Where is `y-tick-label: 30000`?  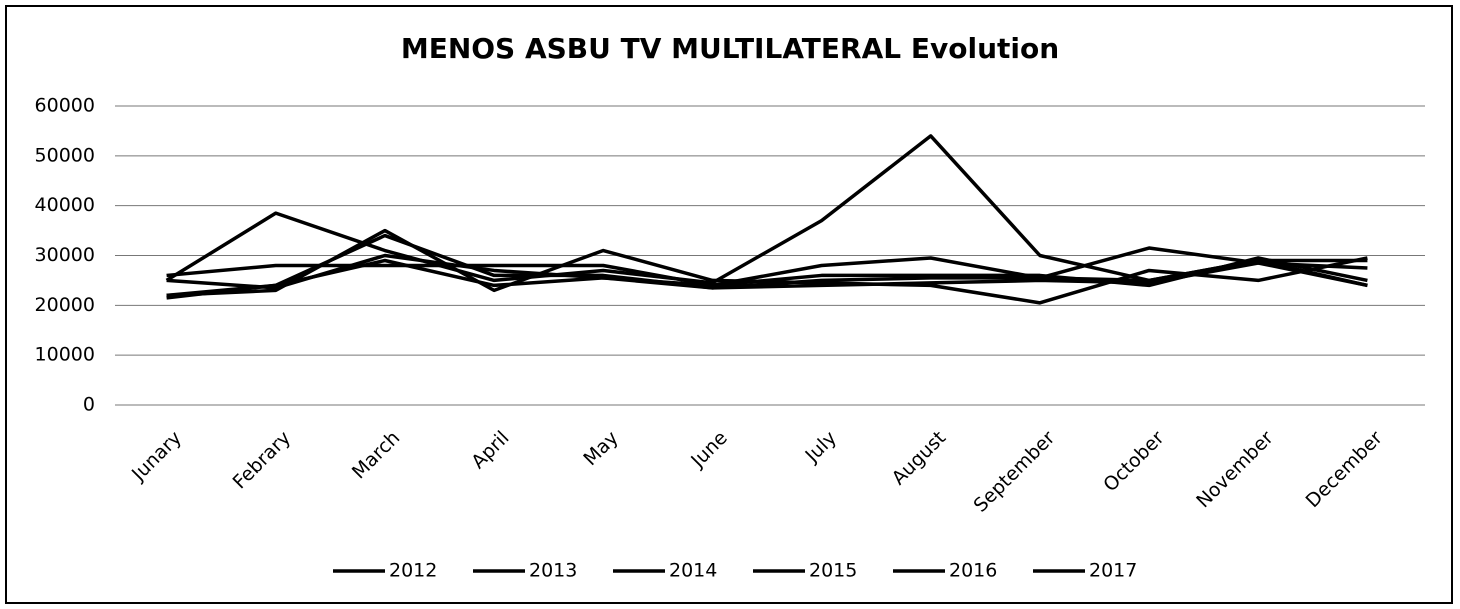 y-tick-label: 30000 is located at coordinates (65, 255).